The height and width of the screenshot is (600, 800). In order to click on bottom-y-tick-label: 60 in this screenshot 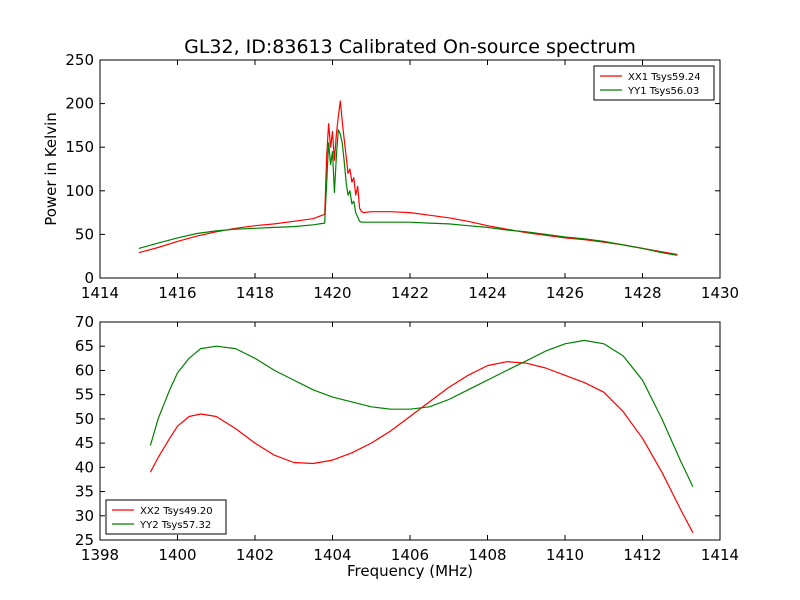, I will do `click(84, 370)`.